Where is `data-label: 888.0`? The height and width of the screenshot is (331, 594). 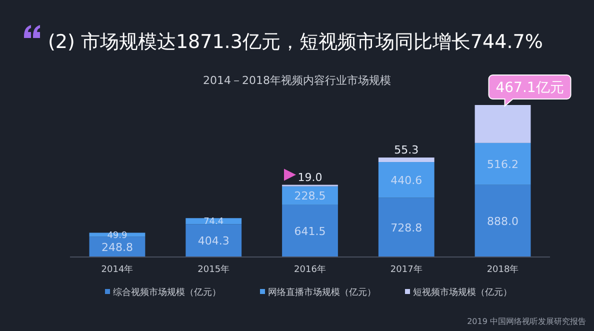
data-label: 888.0 is located at coordinates (503, 221).